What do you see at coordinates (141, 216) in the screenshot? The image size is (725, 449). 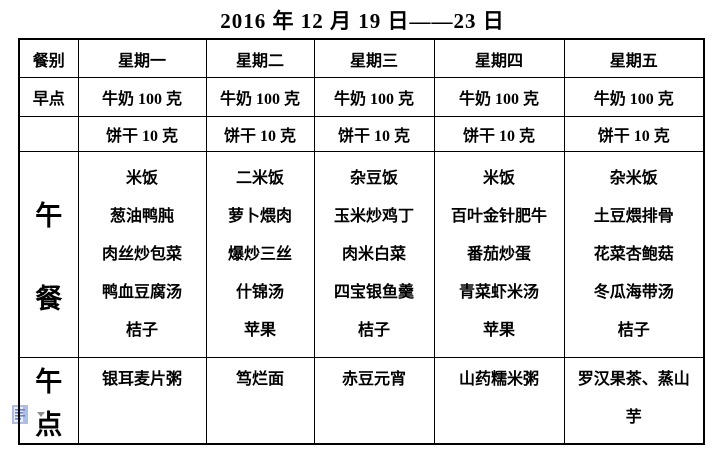 I see `dish-line: 葱油鸭肫` at bounding box center [141, 216].